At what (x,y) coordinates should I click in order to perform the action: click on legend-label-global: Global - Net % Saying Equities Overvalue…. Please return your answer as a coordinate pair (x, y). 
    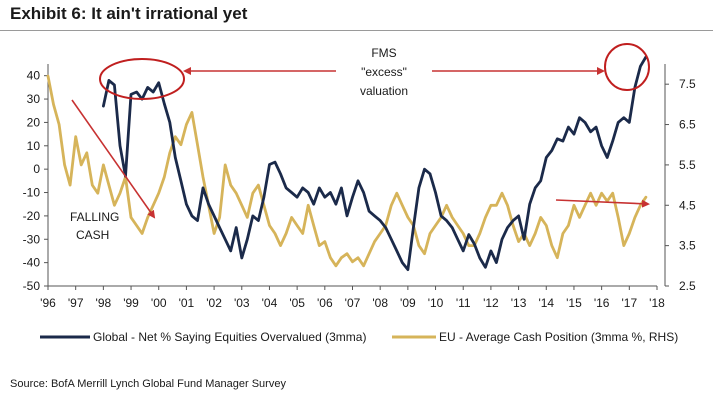
    Looking at the image, I should click on (229, 337).